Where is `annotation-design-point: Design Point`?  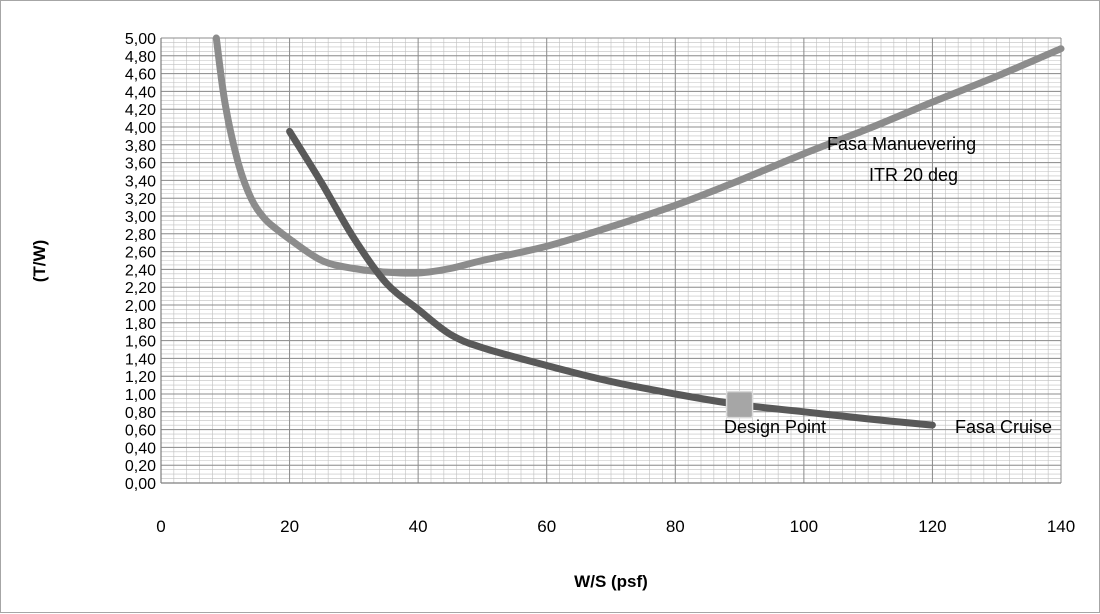 annotation-design-point: Design Point is located at coordinates (775, 427).